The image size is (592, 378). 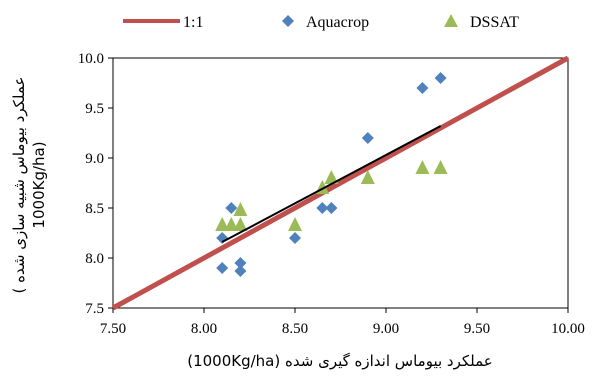 I want to click on x-tick-label: 9.50, so click(x=477, y=329).